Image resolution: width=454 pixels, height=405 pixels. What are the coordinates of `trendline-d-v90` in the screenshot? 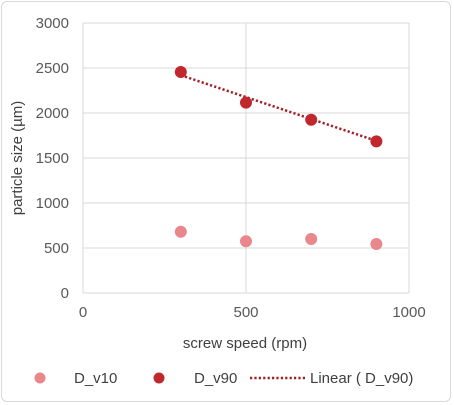 It's located at (278, 108).